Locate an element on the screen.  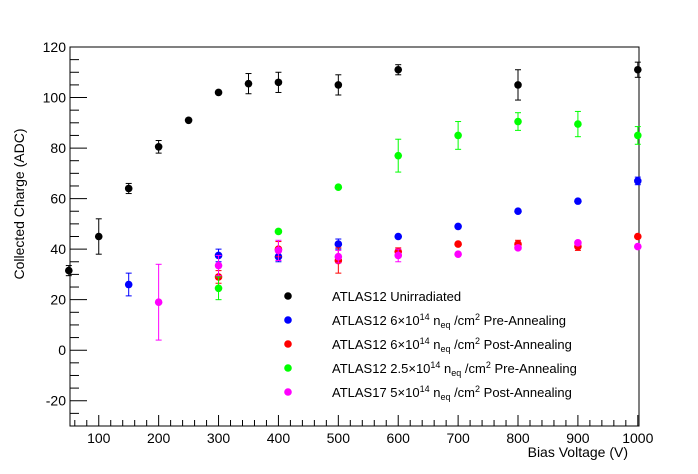
legend-label: ATLAS12 Unirradiated is located at coordinates (396, 296).